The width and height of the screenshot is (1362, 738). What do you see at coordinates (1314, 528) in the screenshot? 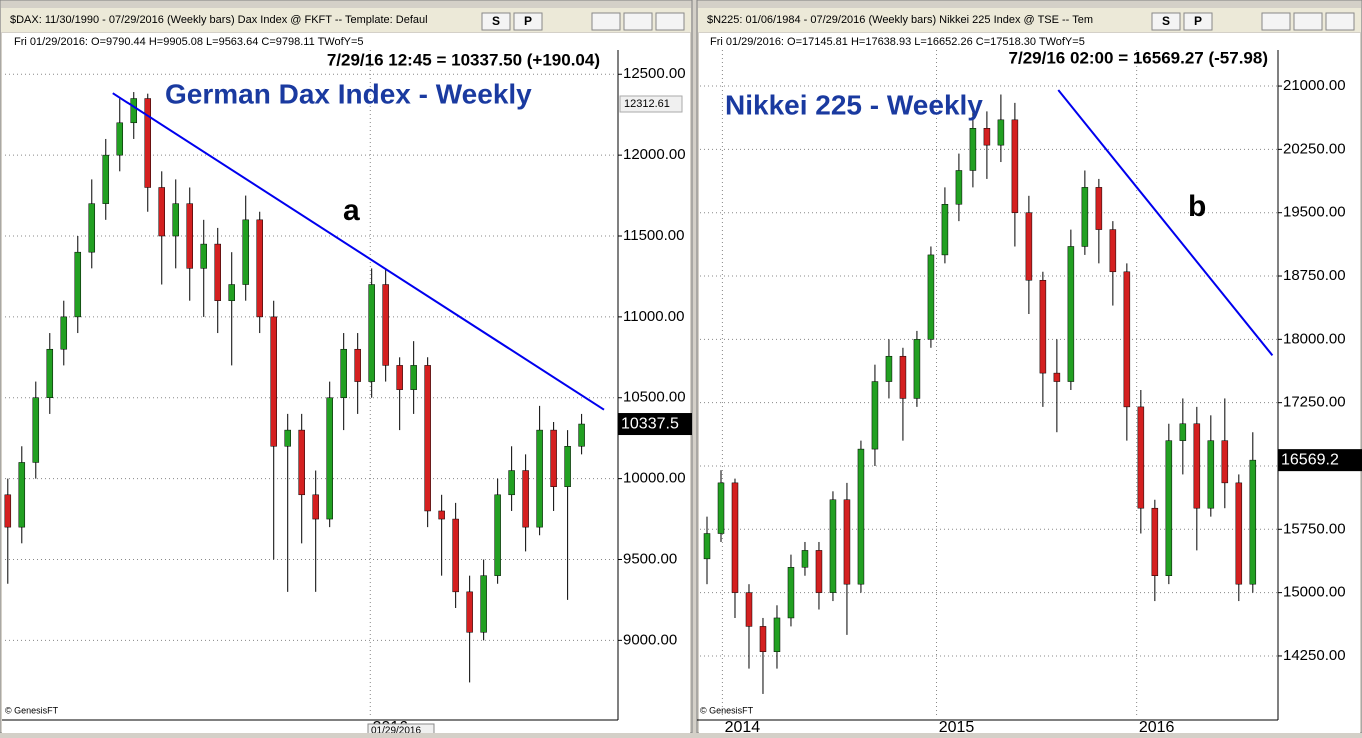
I see `y-tick-label: 15750.00` at bounding box center [1314, 528].